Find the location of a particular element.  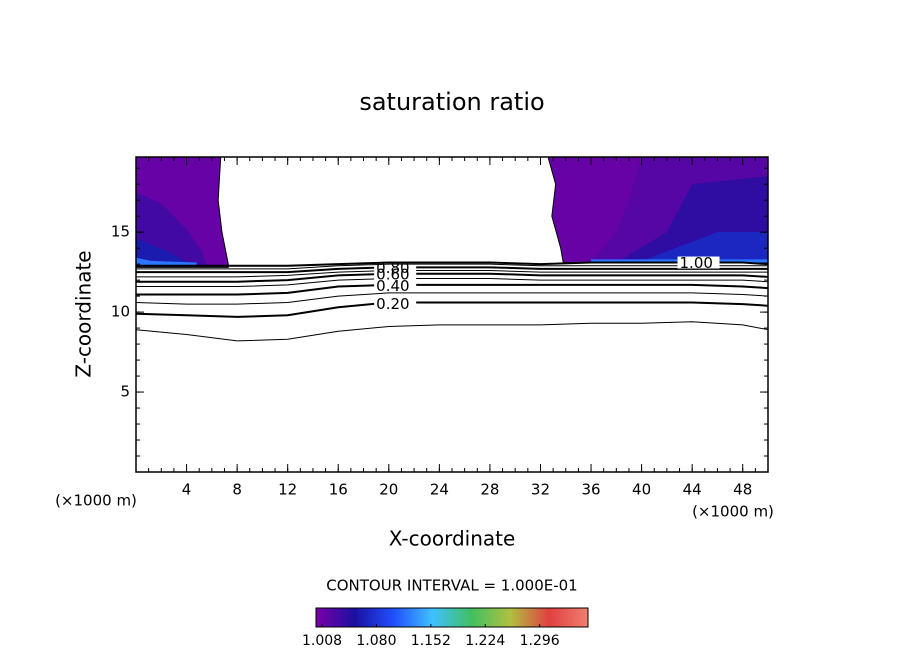

x-tick-label: 4 is located at coordinates (187, 490).